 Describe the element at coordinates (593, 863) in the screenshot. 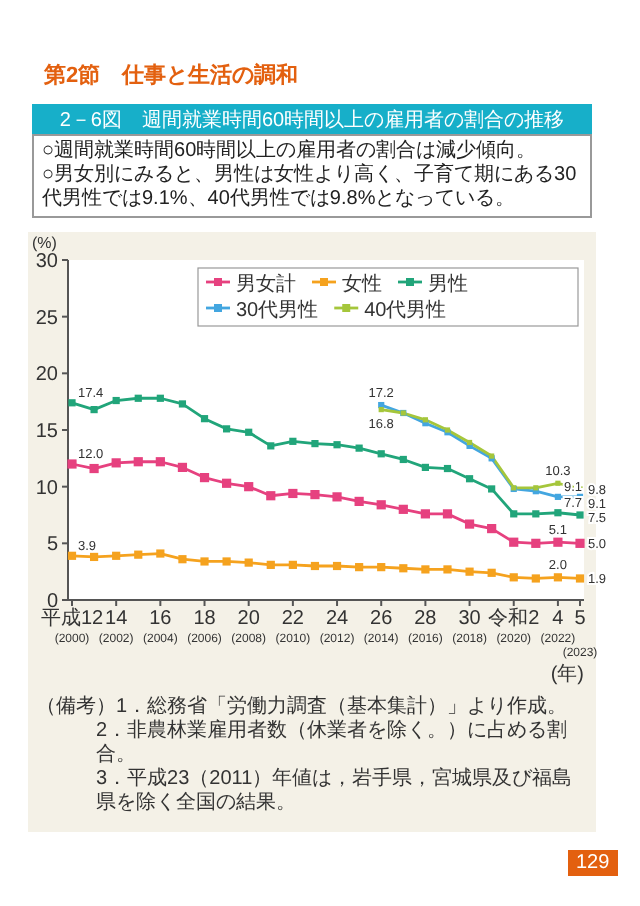

I see `text: 129` at that location.